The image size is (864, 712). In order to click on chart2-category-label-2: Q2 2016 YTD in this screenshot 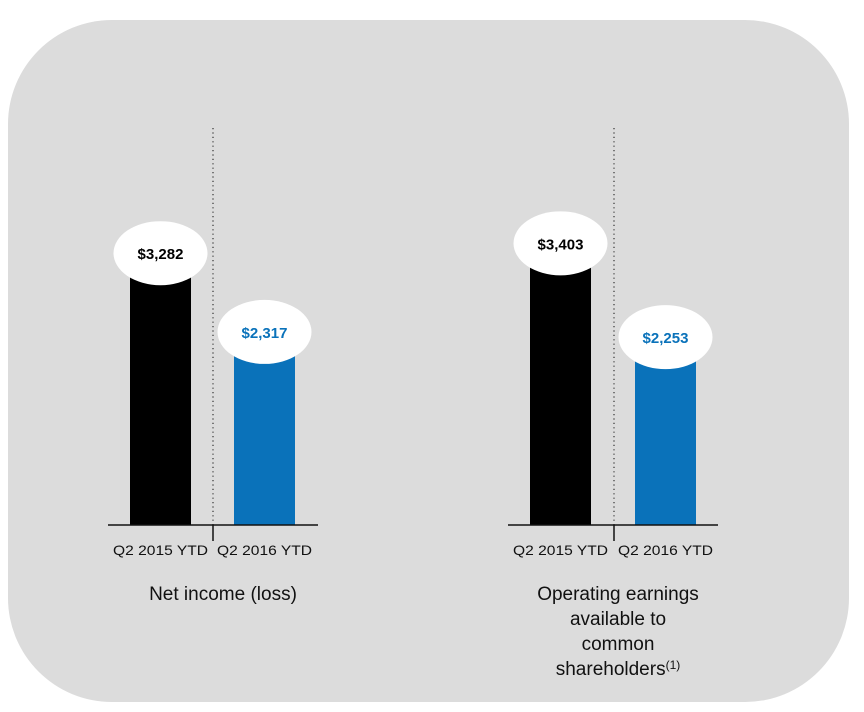, I will do `click(665, 550)`.